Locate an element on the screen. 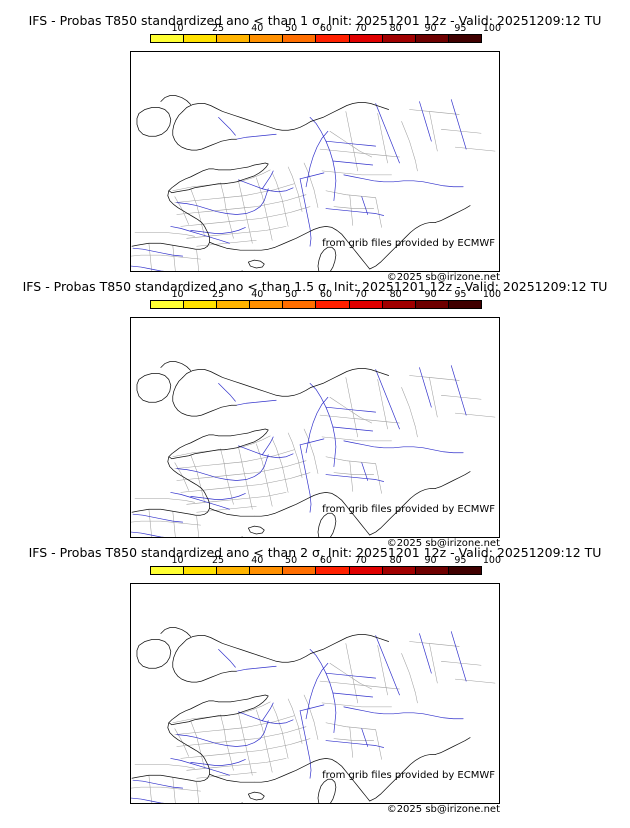  colorbar-2: 10 25 40 50 60 70 80 90 95 100 is located at coordinates (326, 299).